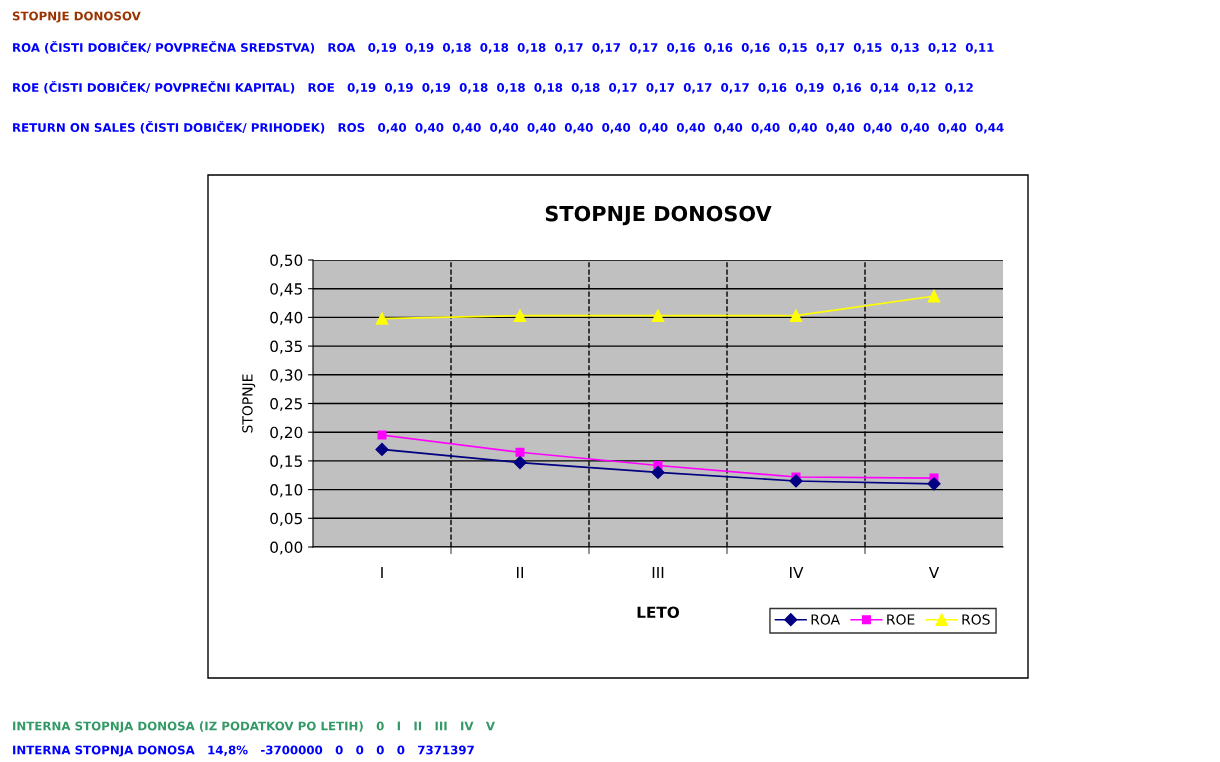  Describe the element at coordinates (286, 261) in the screenshot. I see `y-tick-label: 0,50` at that location.